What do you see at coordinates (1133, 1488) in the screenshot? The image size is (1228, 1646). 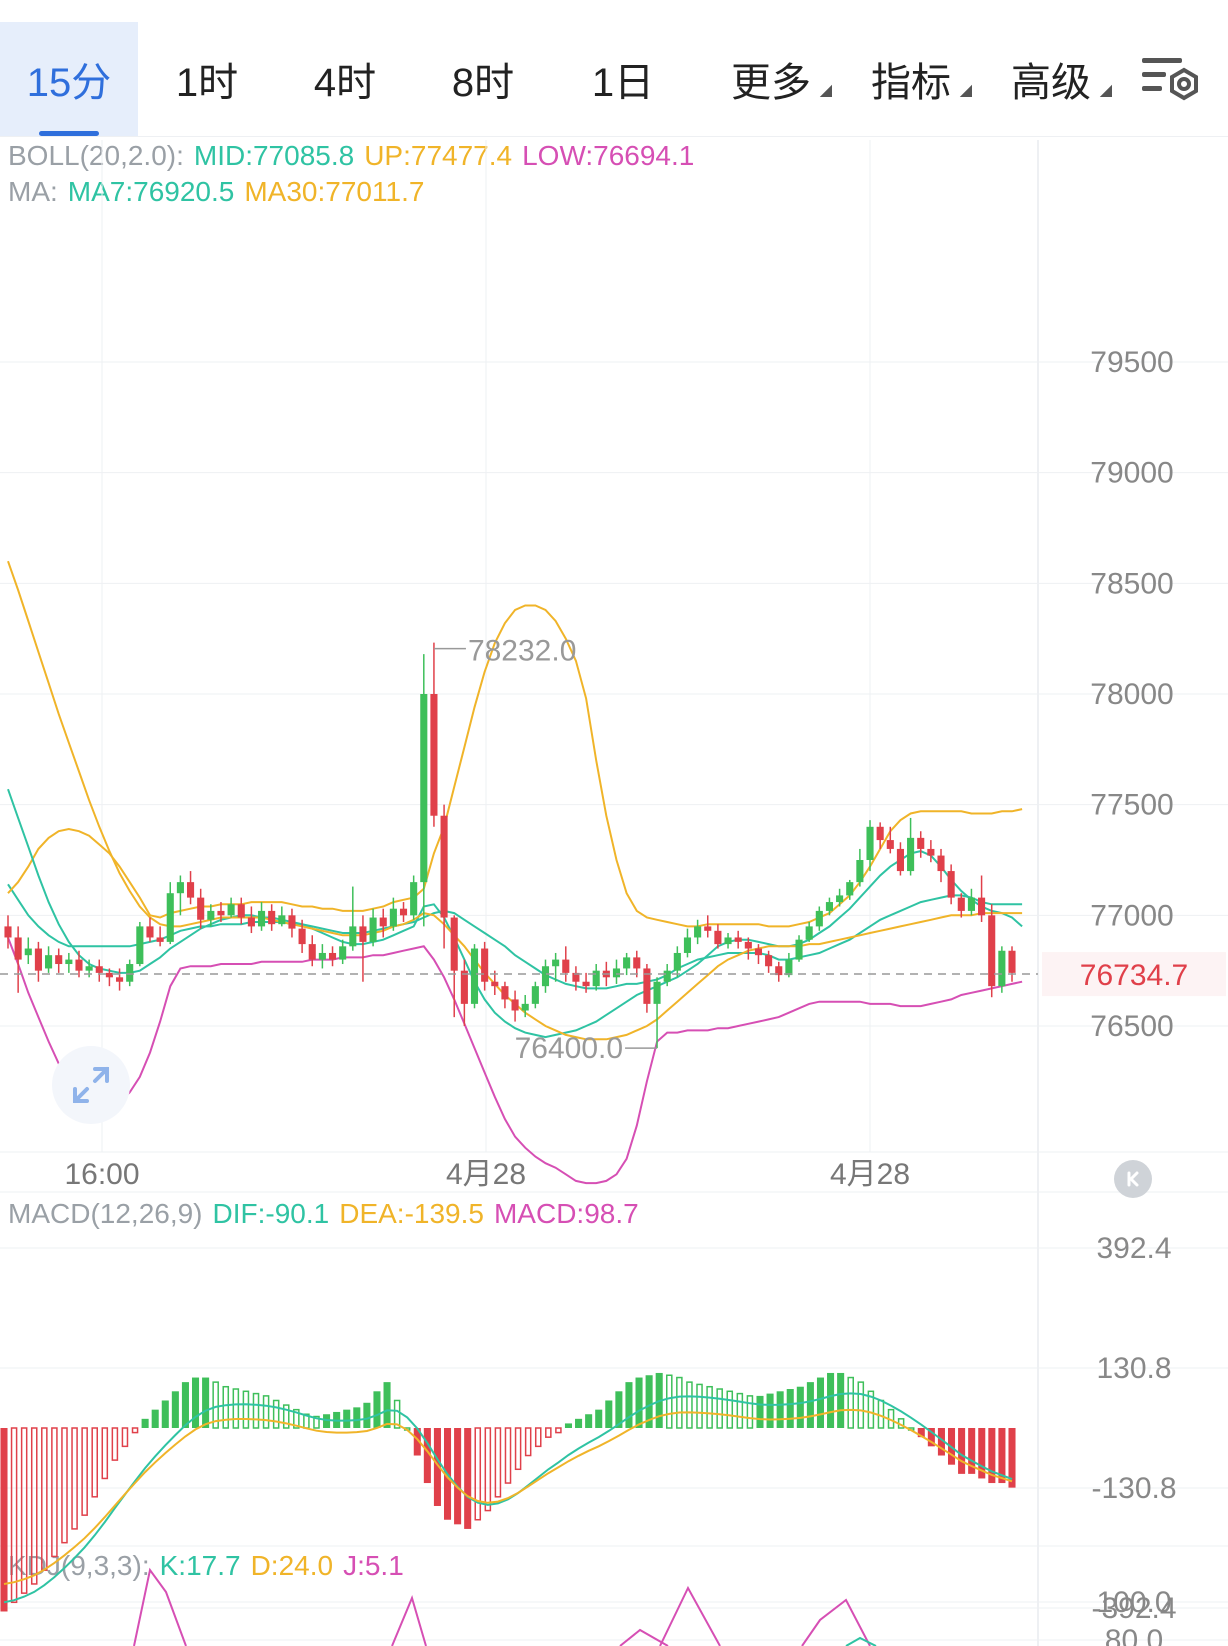 I see `macd-tick-label: -130.8` at bounding box center [1133, 1488].